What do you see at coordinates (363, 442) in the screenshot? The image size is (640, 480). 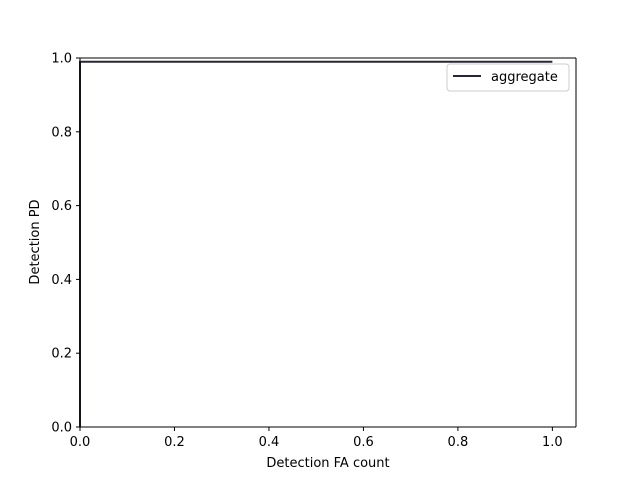 I see `x-tick-label: 0.6` at bounding box center [363, 442].